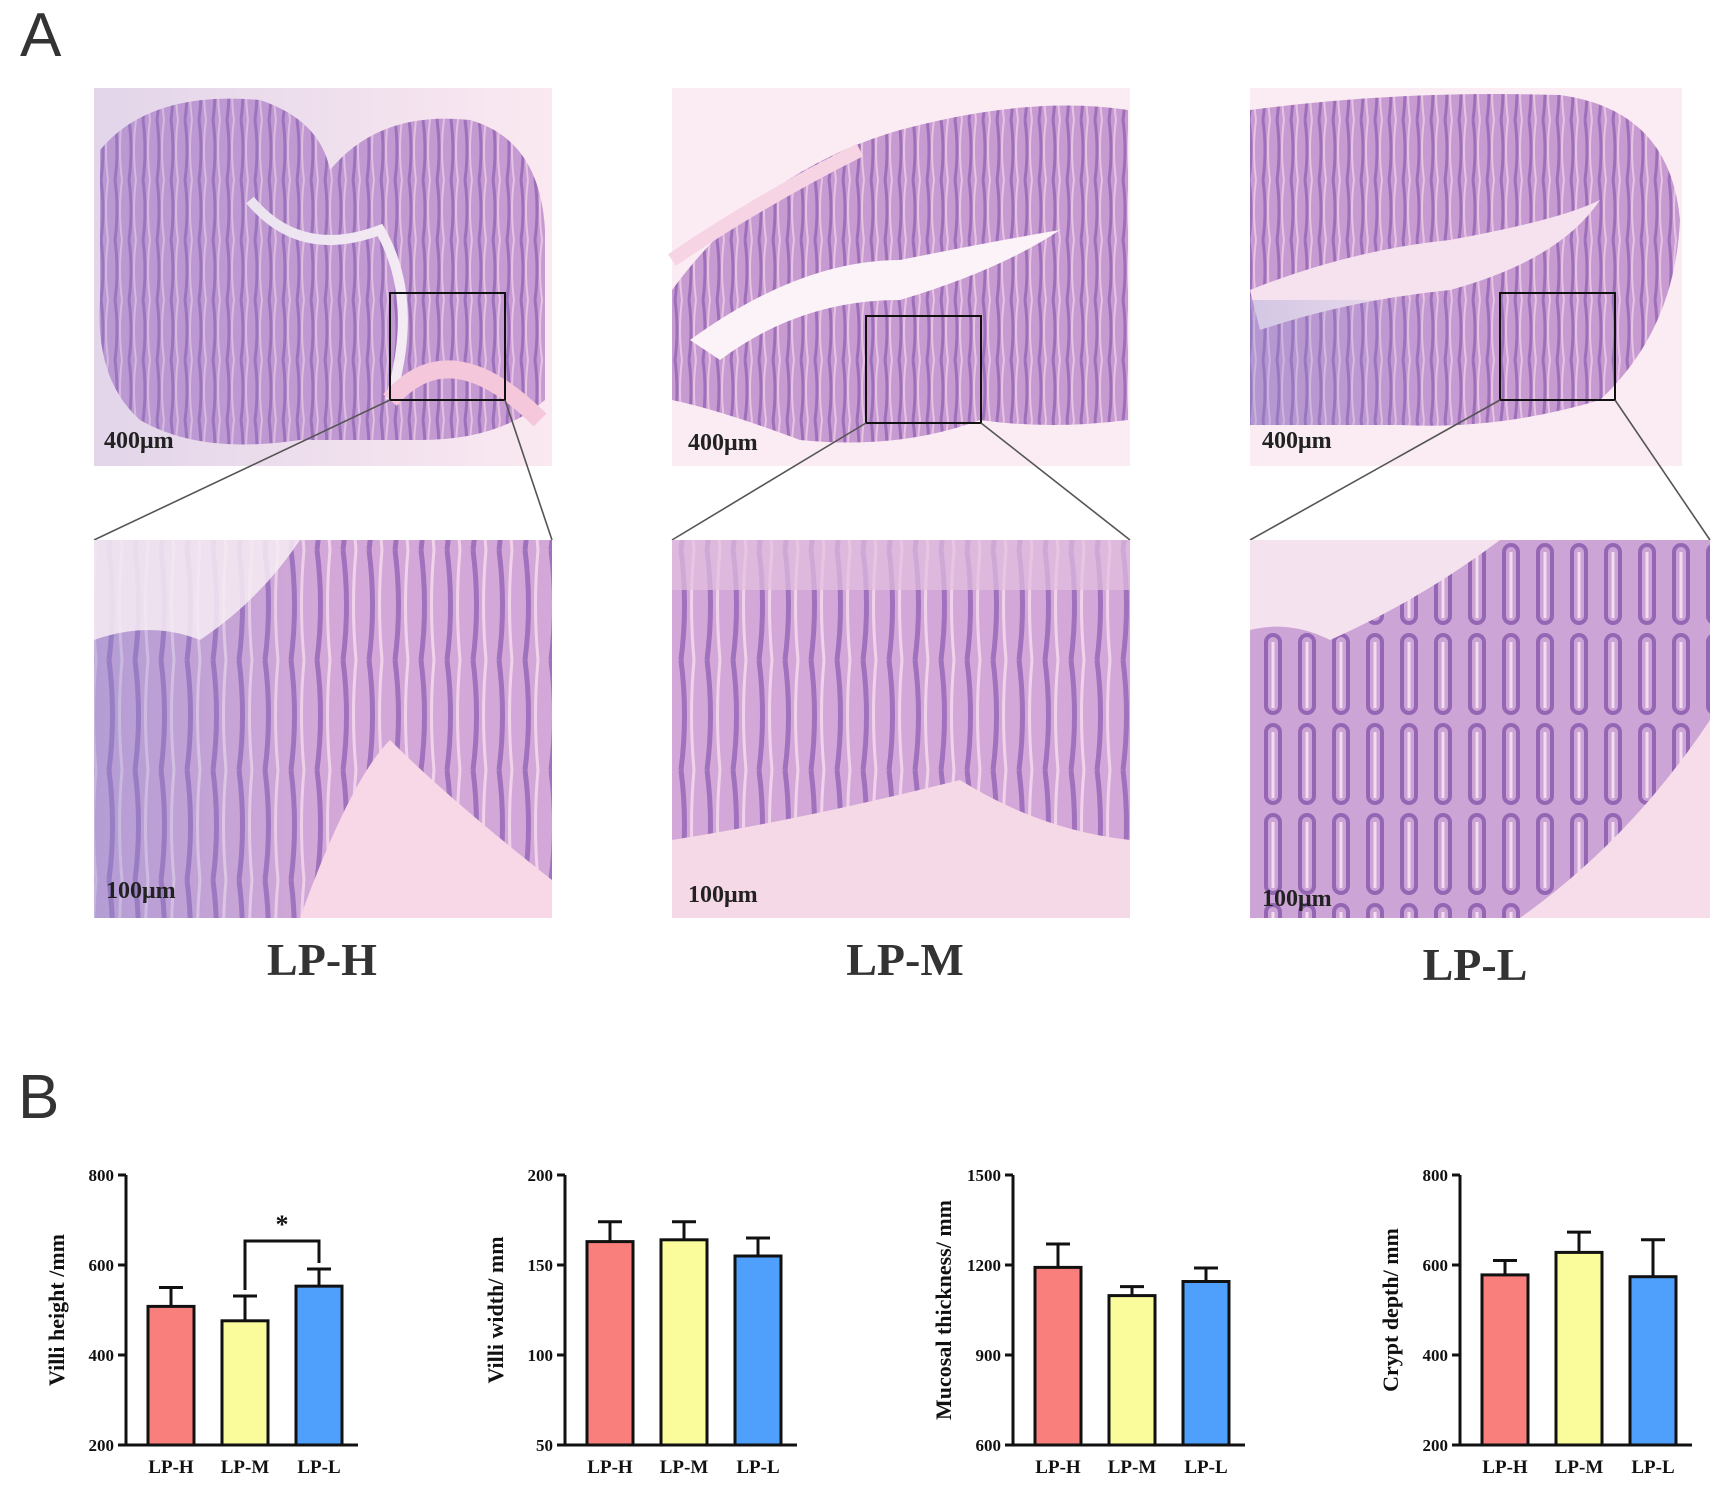 Image resolution: width=1713 pixels, height=1490 pixels. Describe the element at coordinates (282, 1265) in the screenshot. I see `significance-bracket` at that location.